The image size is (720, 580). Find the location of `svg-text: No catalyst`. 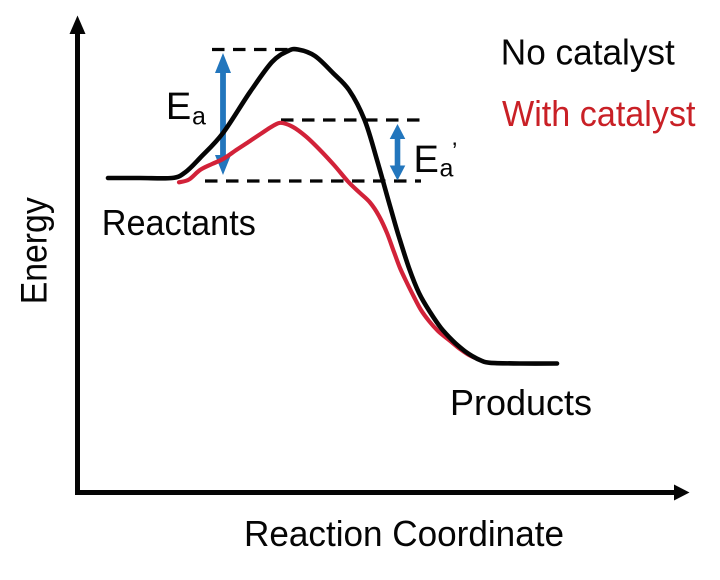

svg-text: No catalyst is located at coordinates (588, 52).